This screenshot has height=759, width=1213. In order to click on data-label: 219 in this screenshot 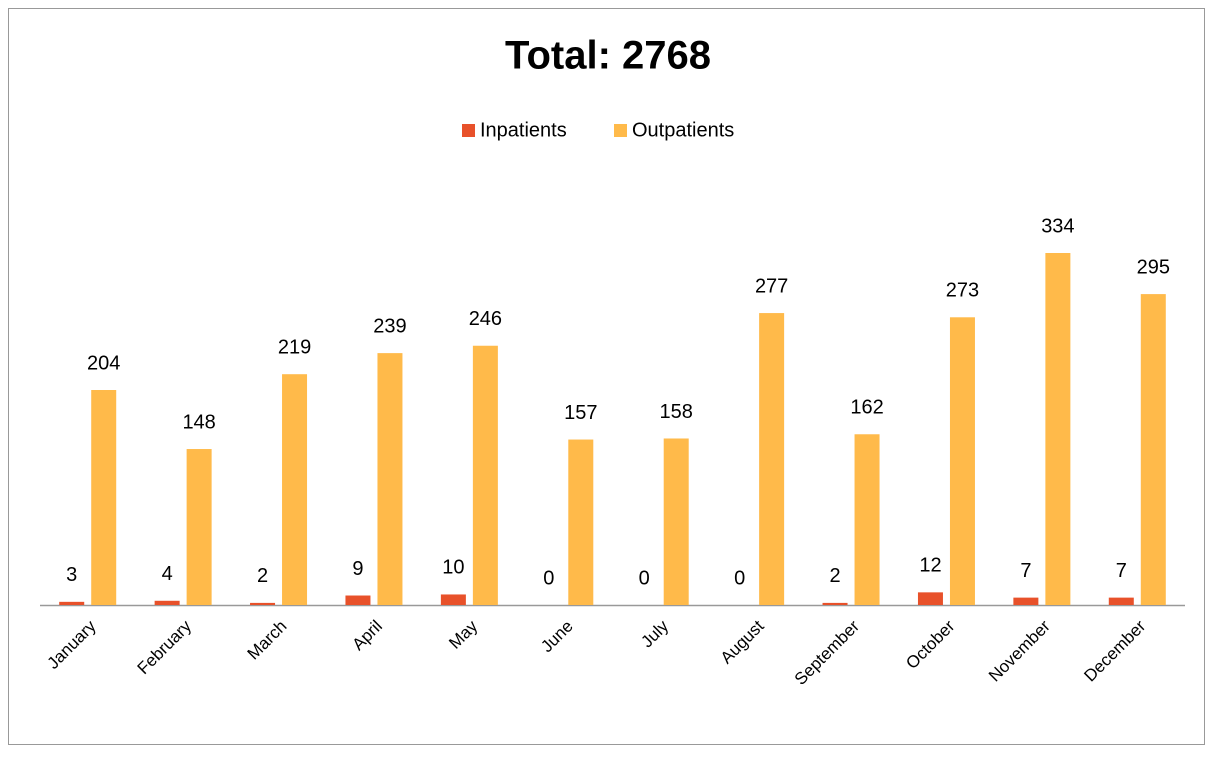, I will do `click(294, 347)`.